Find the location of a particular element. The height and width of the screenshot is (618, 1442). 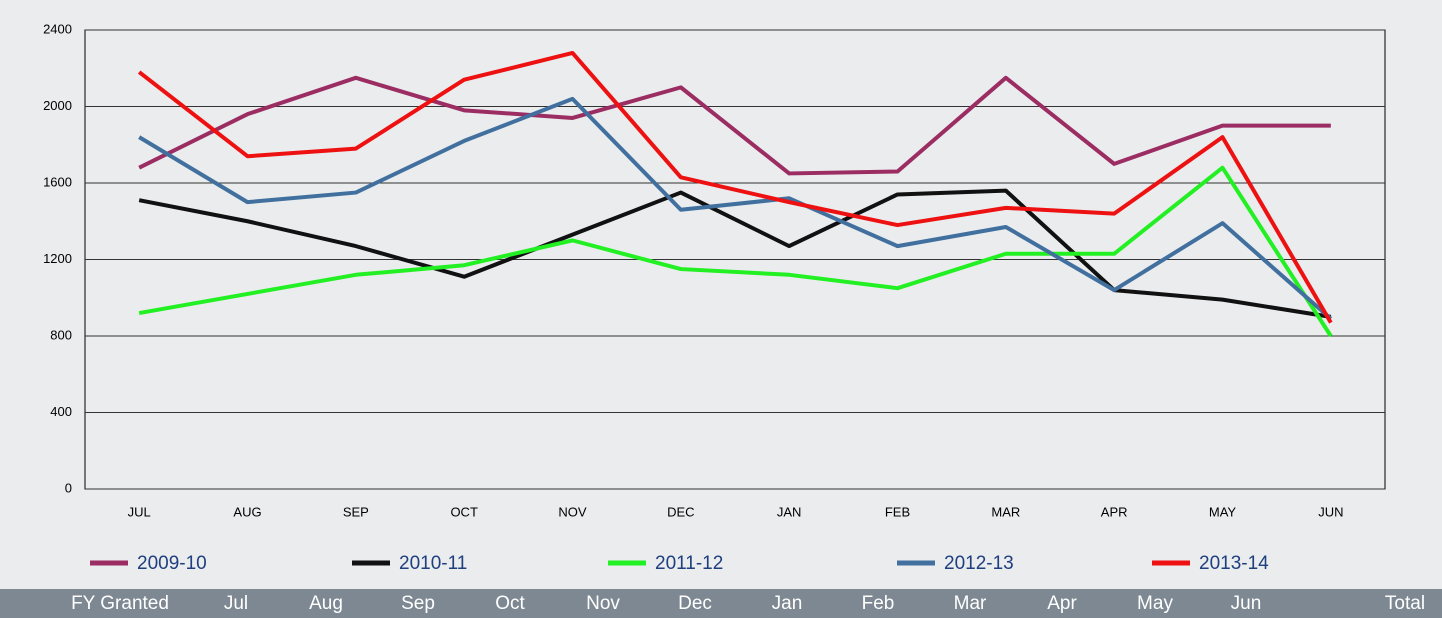

table-header-cell: Nov is located at coordinates (603, 603).